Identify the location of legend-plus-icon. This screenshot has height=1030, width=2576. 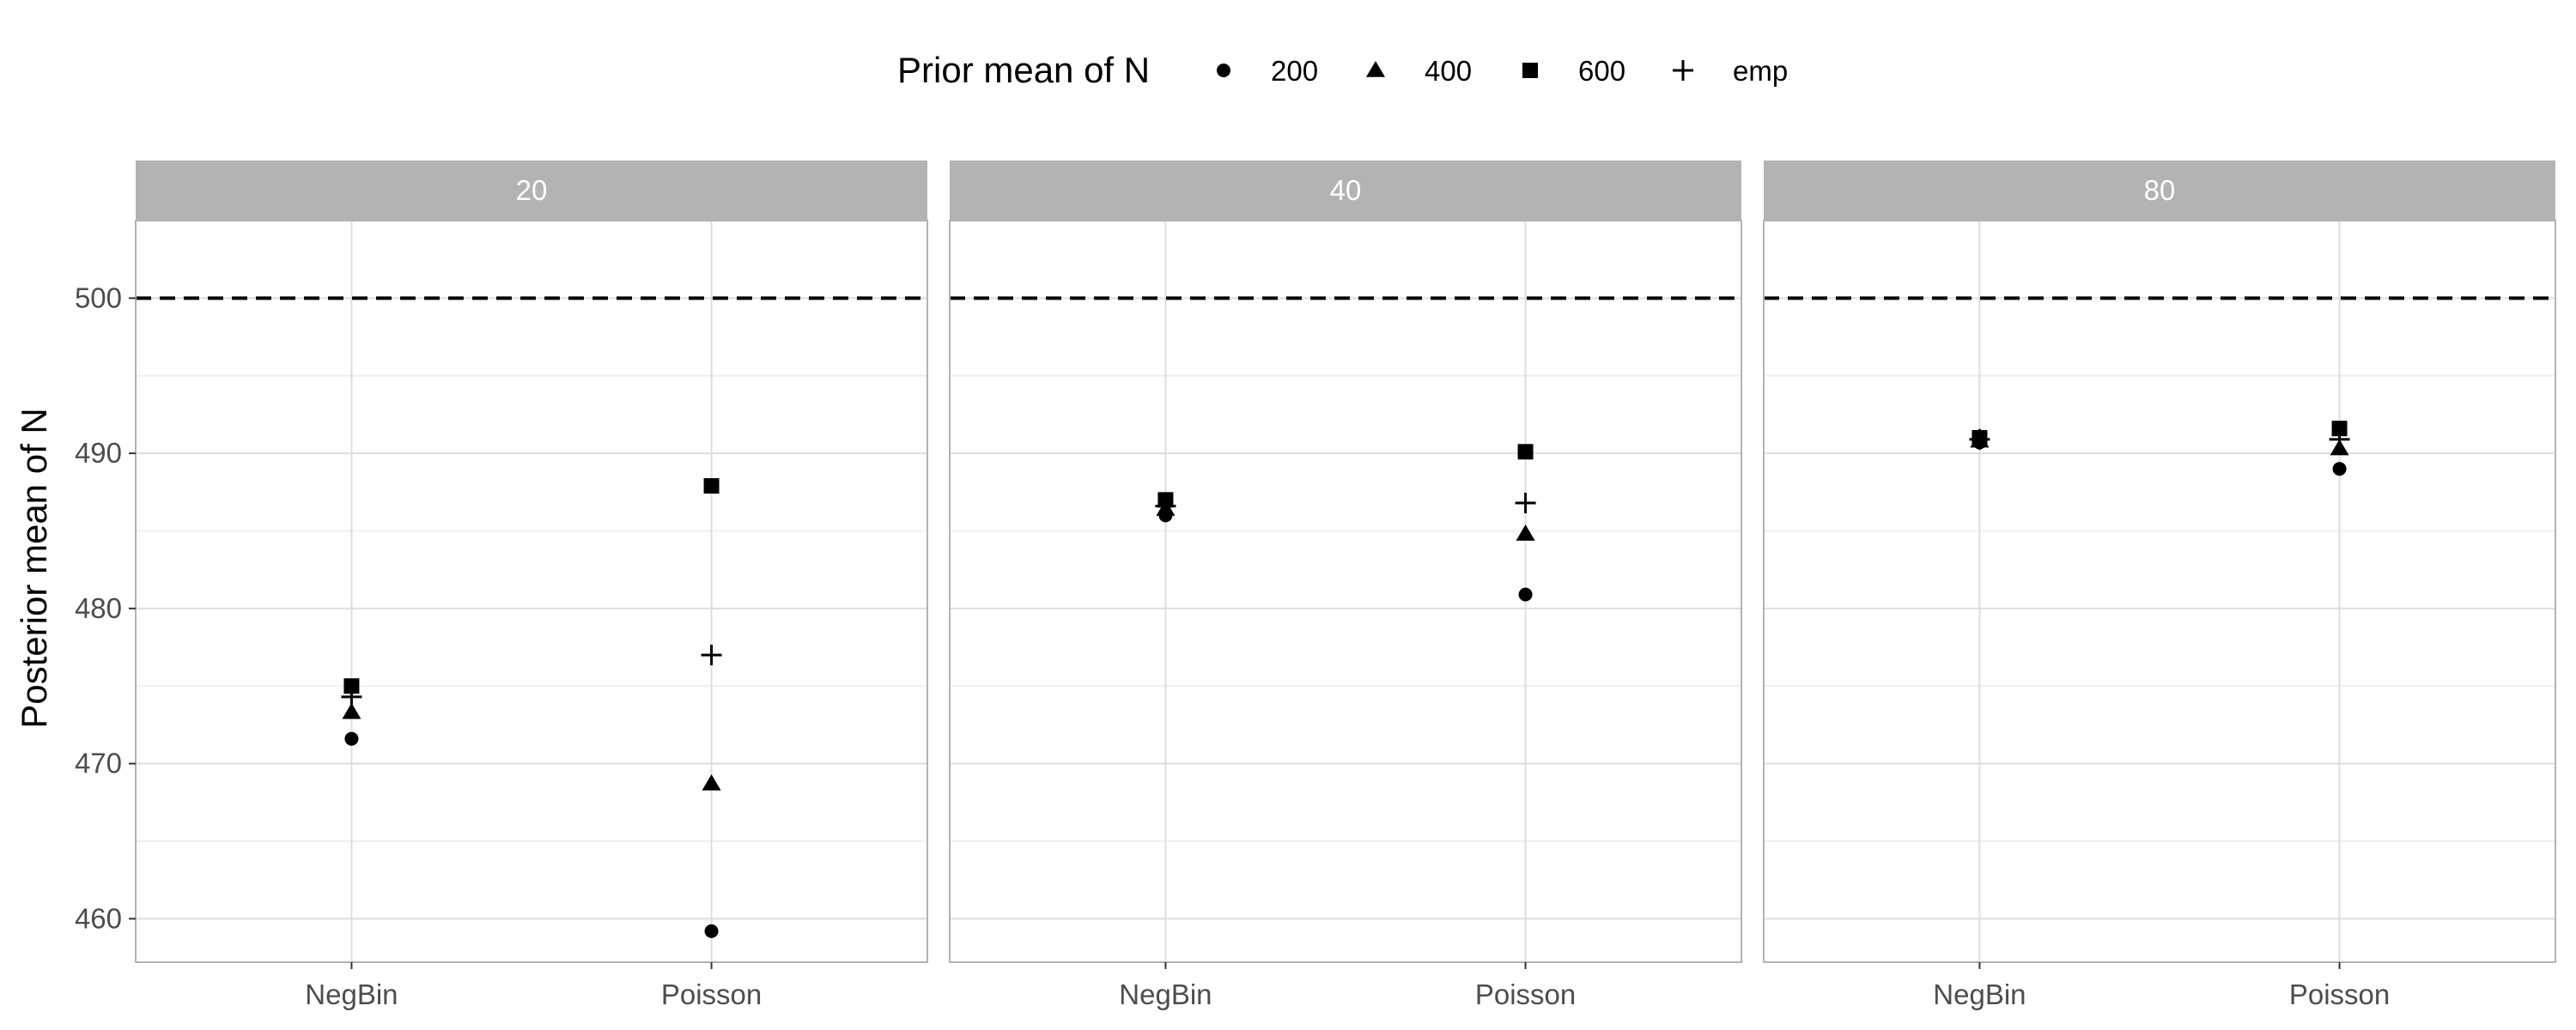
(1683, 70).